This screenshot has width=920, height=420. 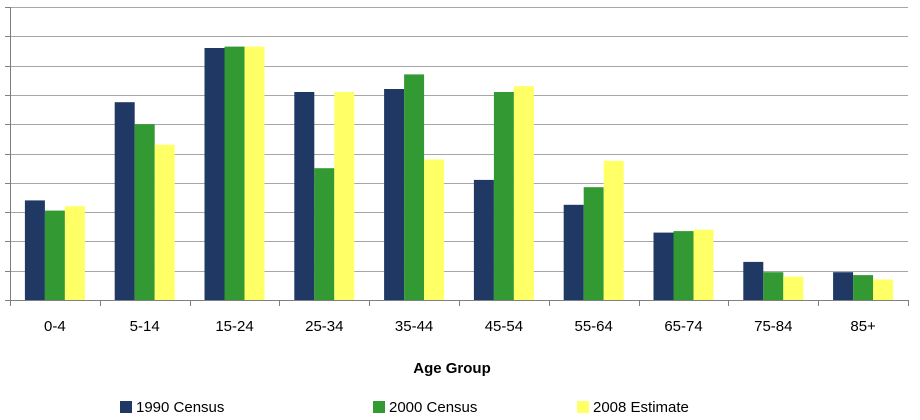 What do you see at coordinates (843, 286) in the screenshot?
I see `bar-1990-census-85+` at bounding box center [843, 286].